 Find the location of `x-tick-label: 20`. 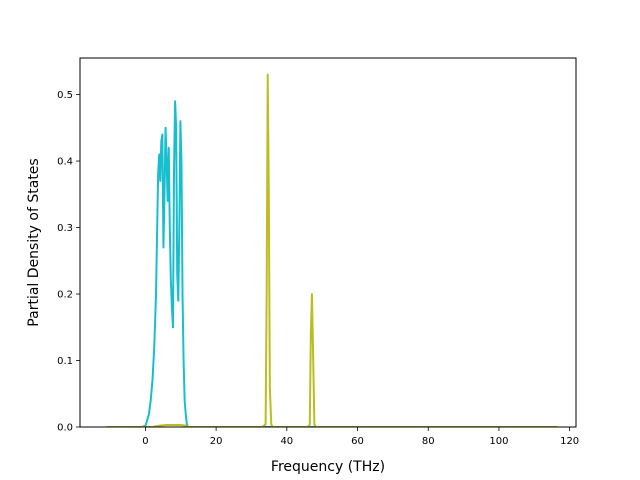

x-tick-label: 20 is located at coordinates (216, 441).